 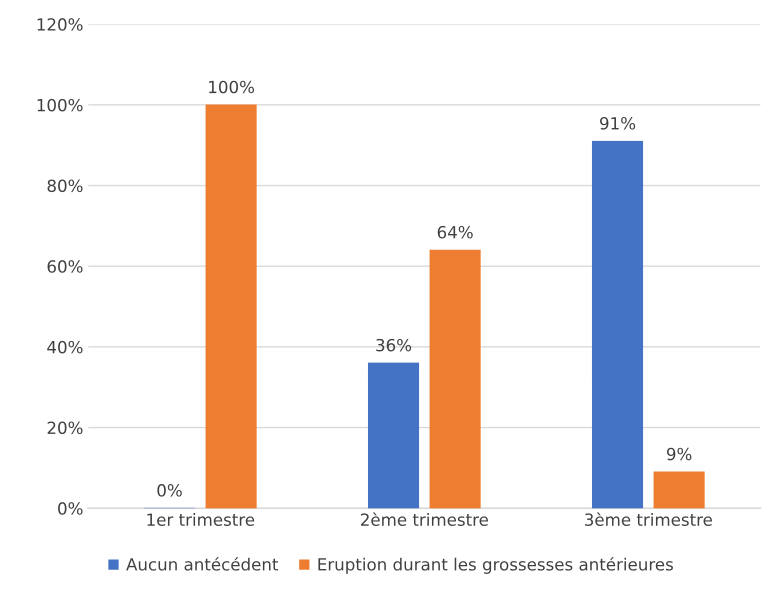 I want to click on y-tick-label: 60%, so click(x=65, y=266).